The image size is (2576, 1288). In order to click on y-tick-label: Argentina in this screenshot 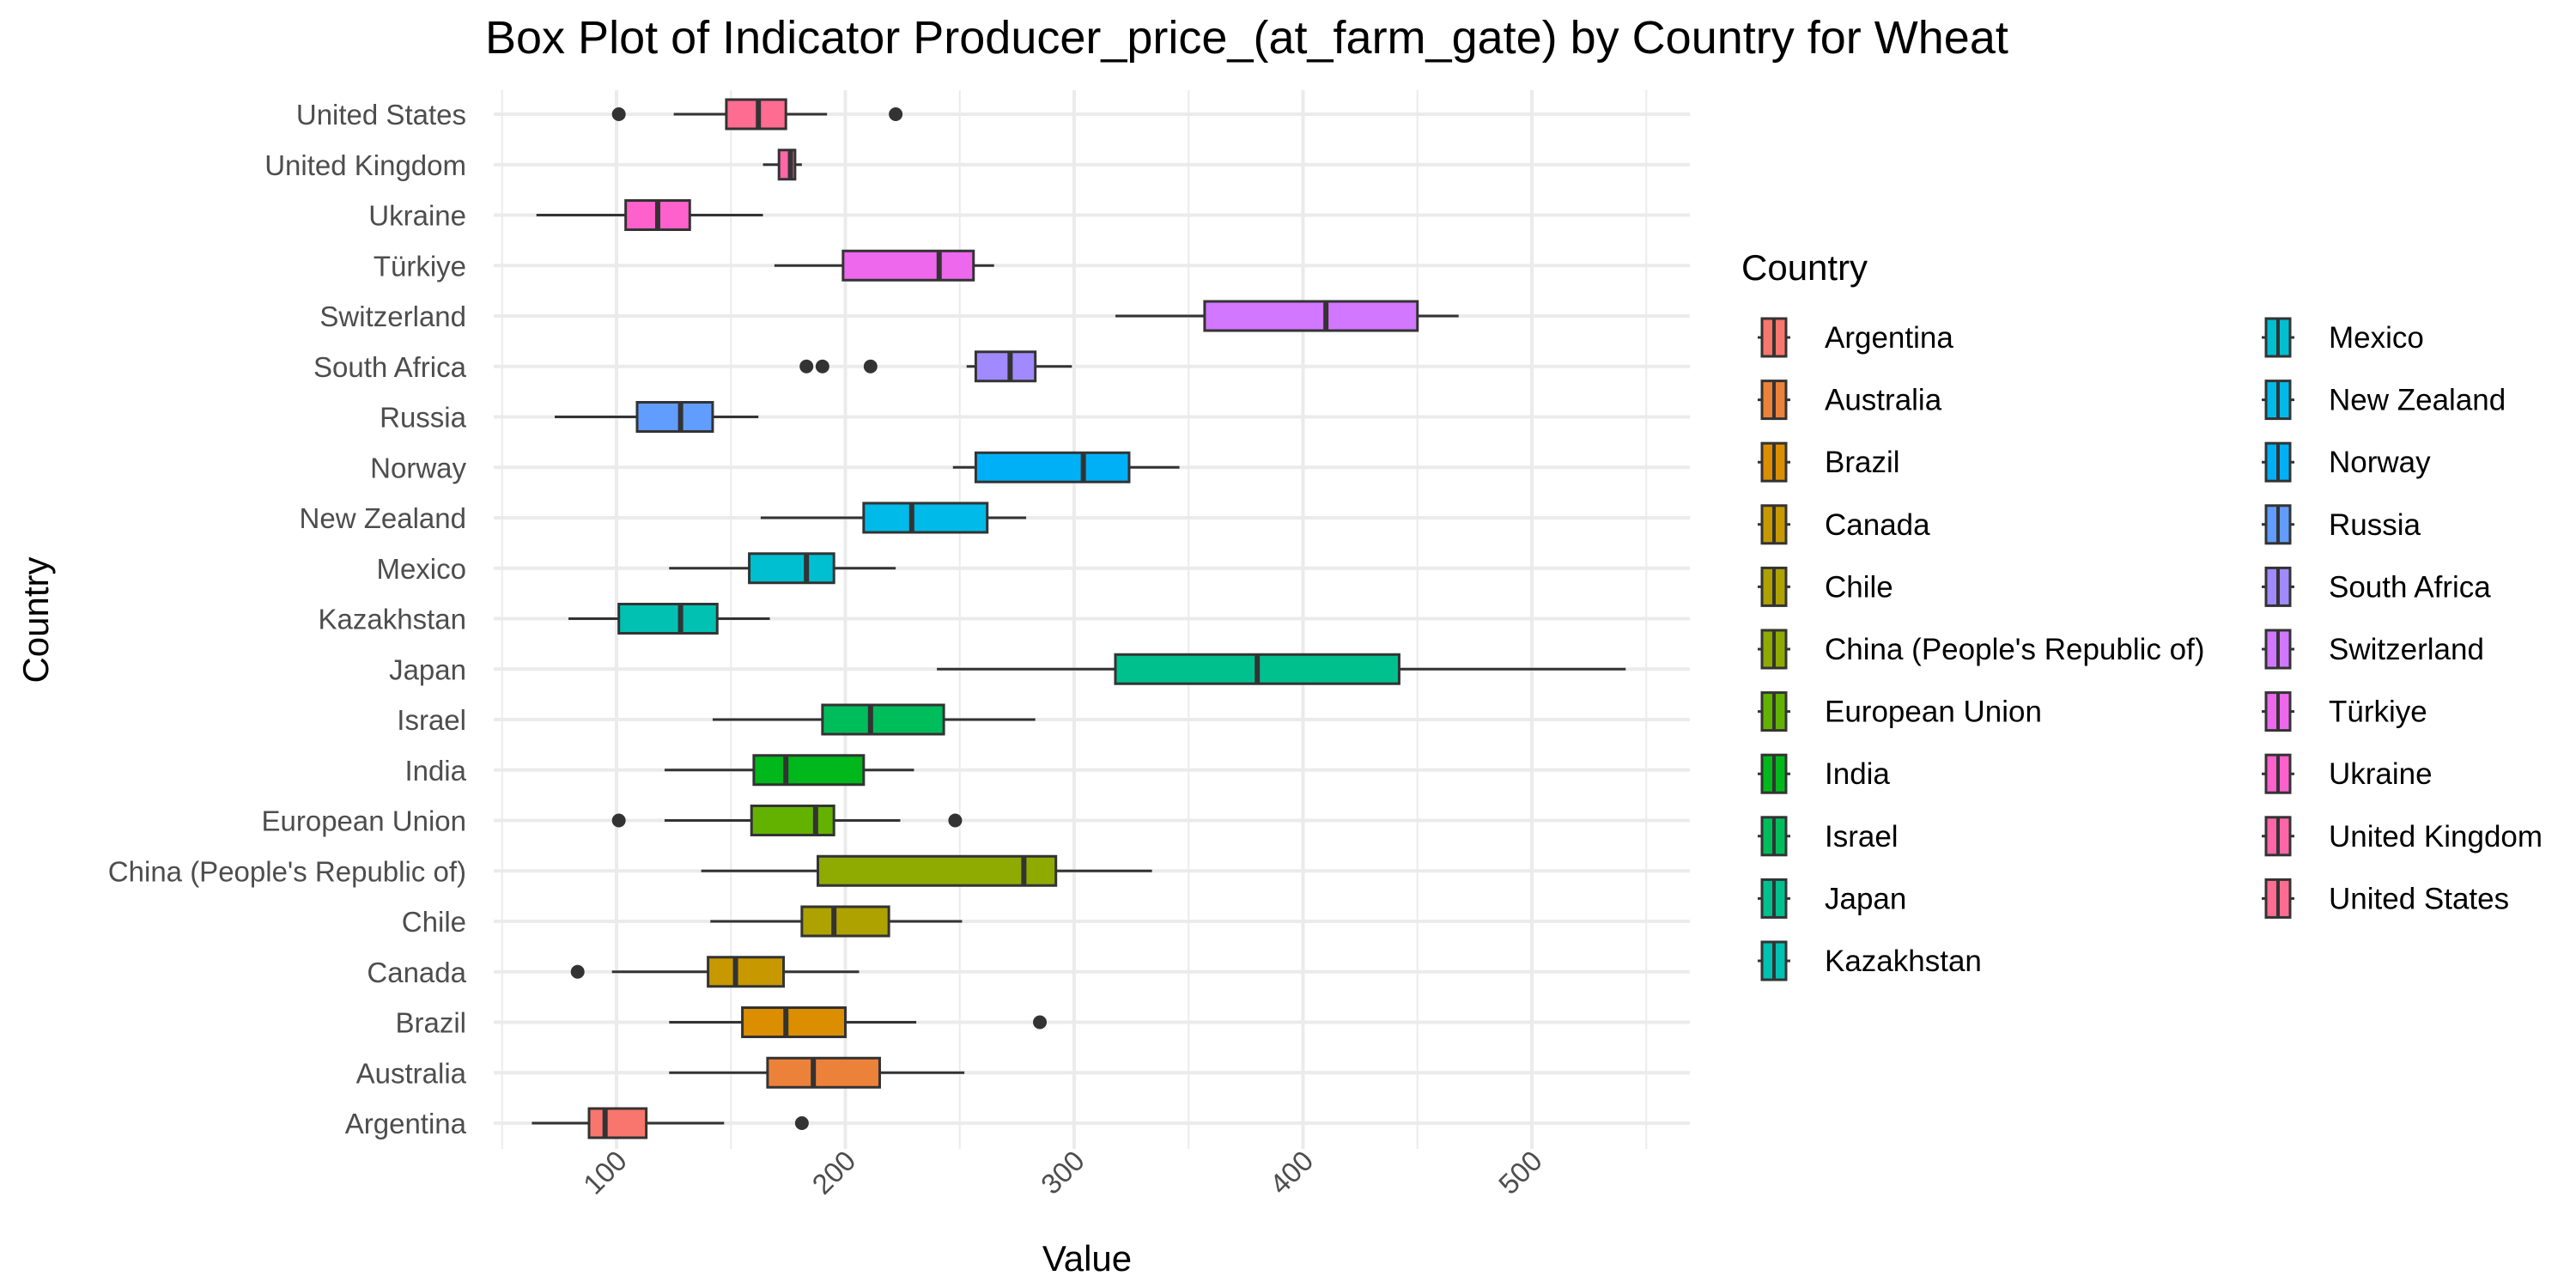, I will do `click(406, 1123)`.